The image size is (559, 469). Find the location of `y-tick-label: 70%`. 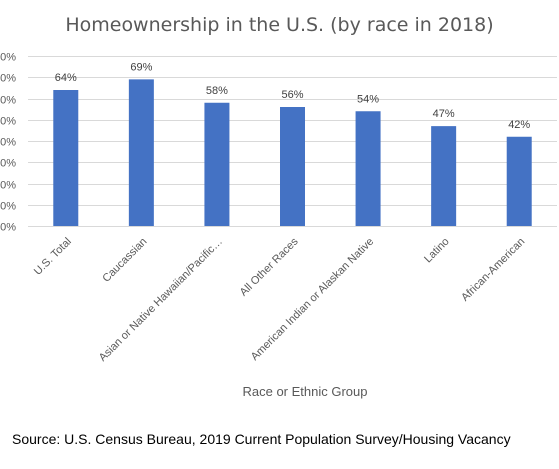

y-tick-label: 70% is located at coordinates (8, 79).